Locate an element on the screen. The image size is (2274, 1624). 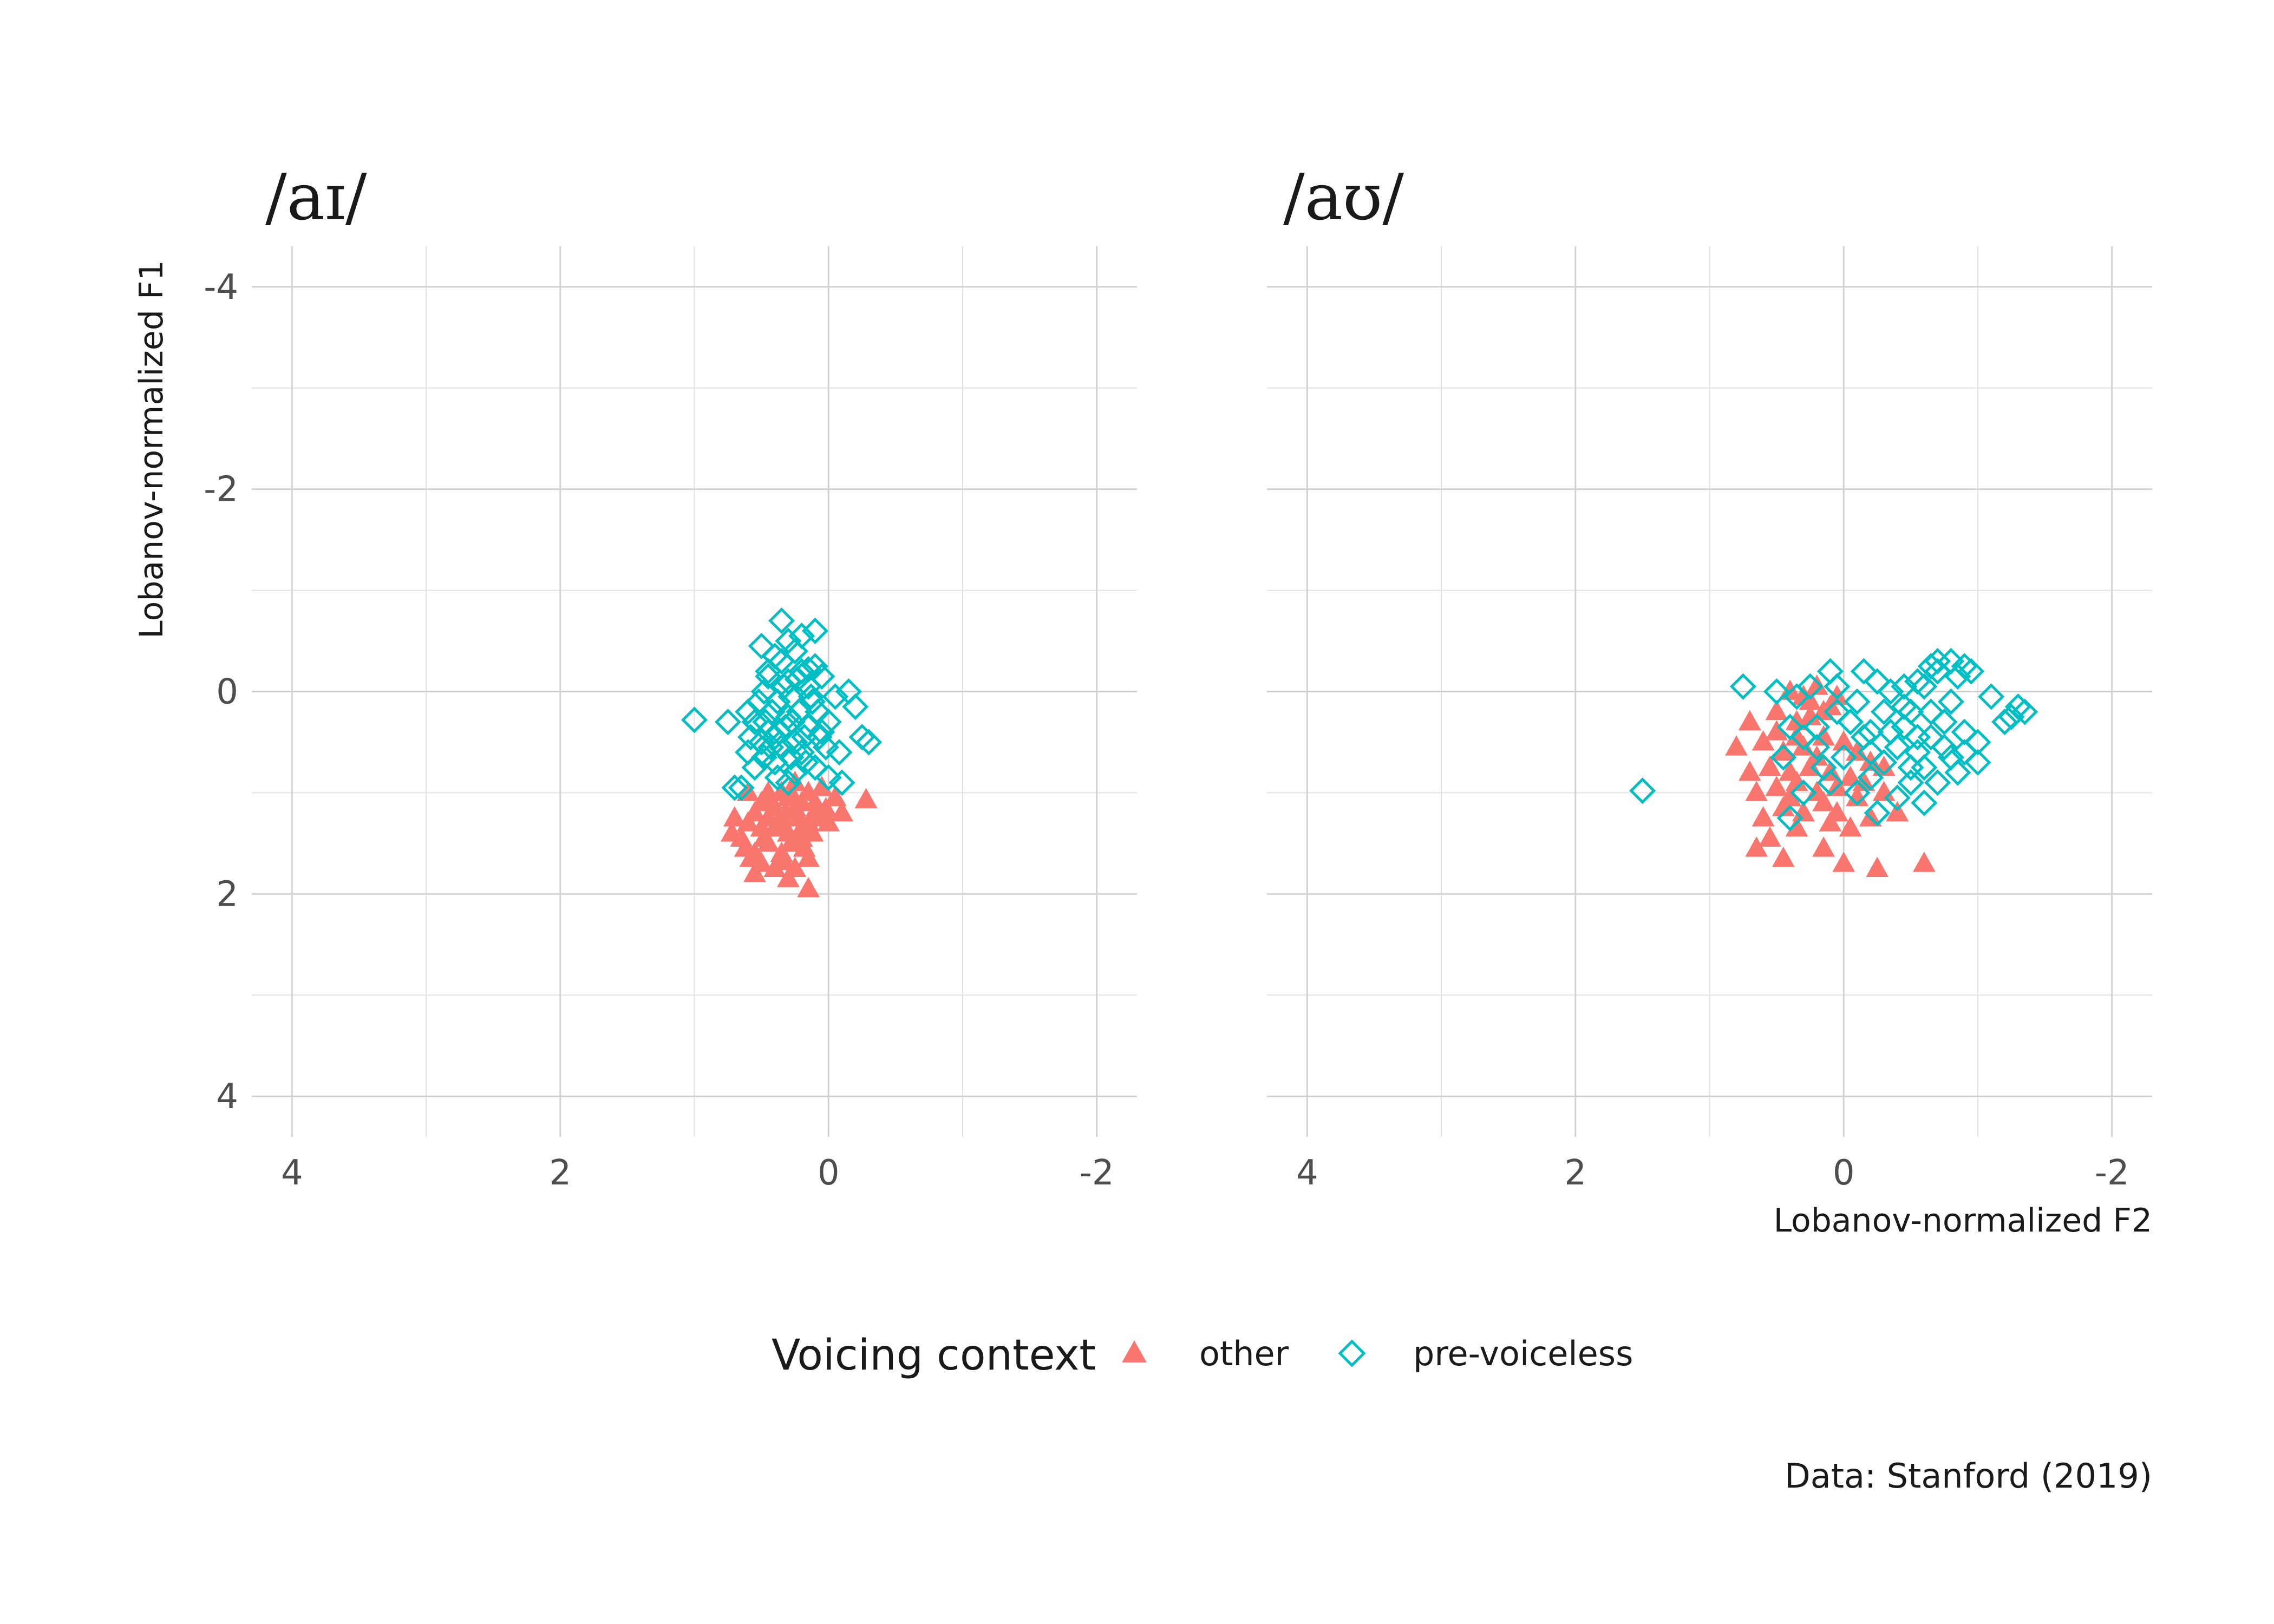
panel-ai-title: /aɪ/ is located at coordinates (316, 197).